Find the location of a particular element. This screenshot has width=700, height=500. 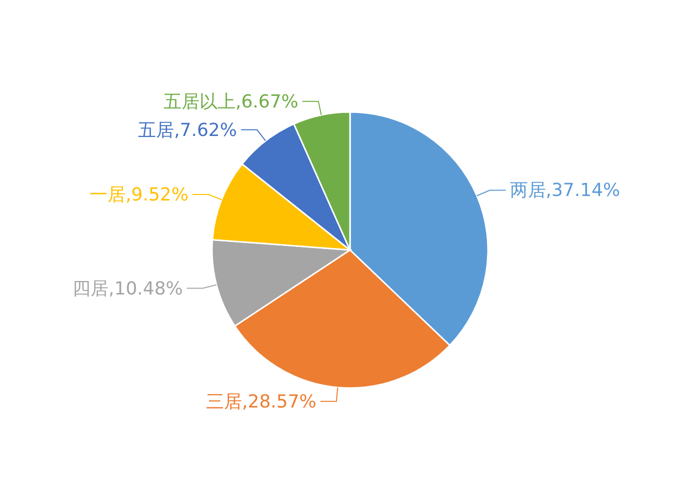

slice-label: 五居,7.62% is located at coordinates (187, 130).